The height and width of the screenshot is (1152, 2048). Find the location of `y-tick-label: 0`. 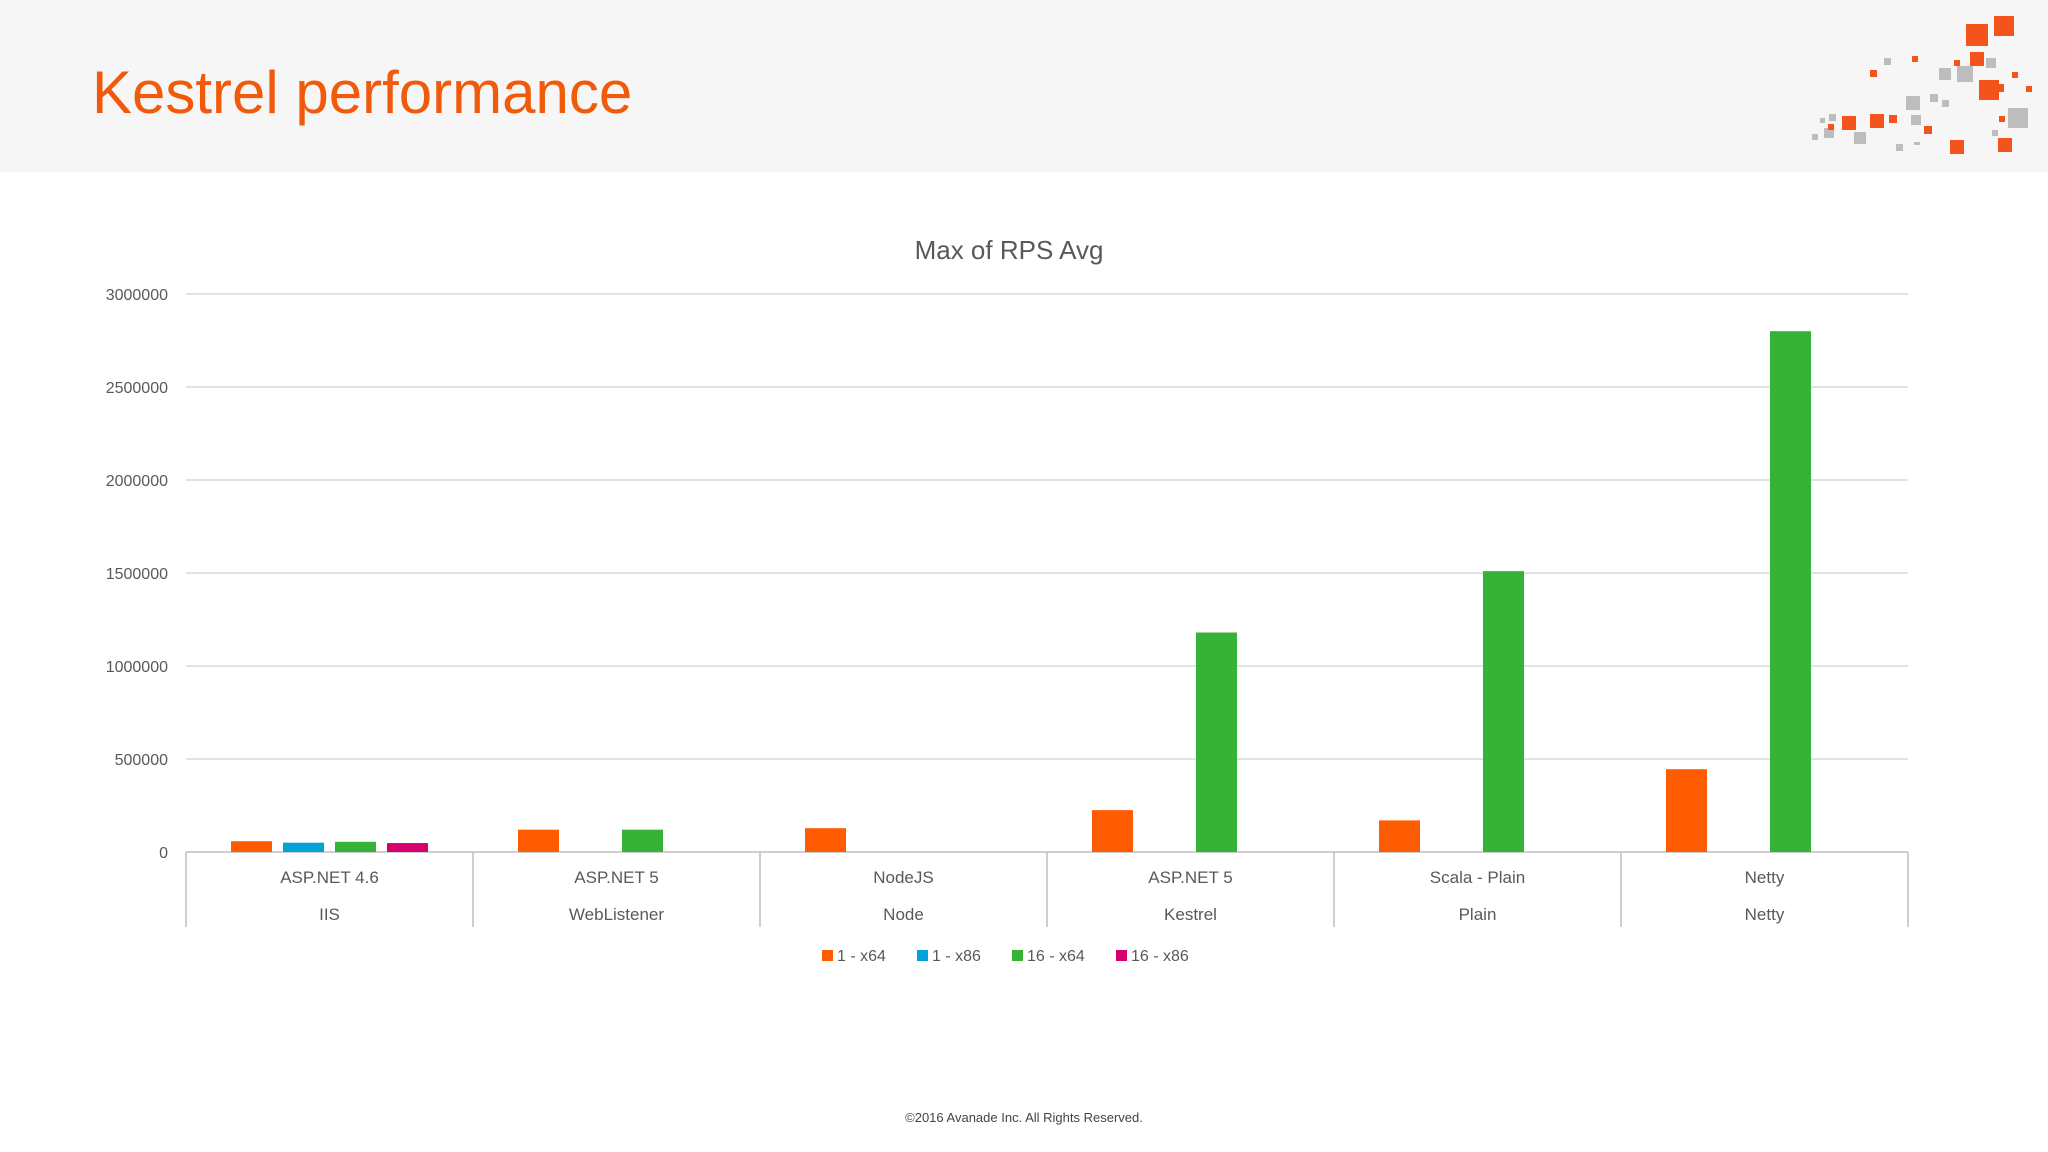

y-tick-label: 0 is located at coordinates (163, 853).